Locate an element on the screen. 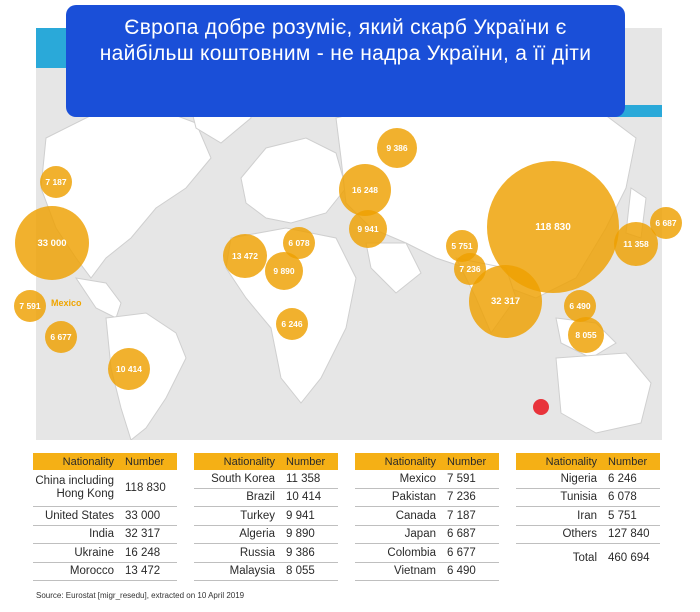  table-row: China including Hong Kong 118 830 is located at coordinates (105, 488).